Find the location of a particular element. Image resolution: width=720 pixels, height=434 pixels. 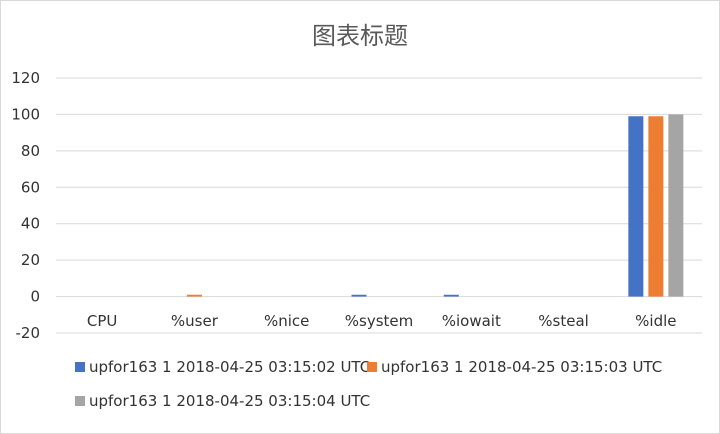

legend-label: upfor163 1 2018-04-25 03:15:03 UTC is located at coordinates (521, 367).